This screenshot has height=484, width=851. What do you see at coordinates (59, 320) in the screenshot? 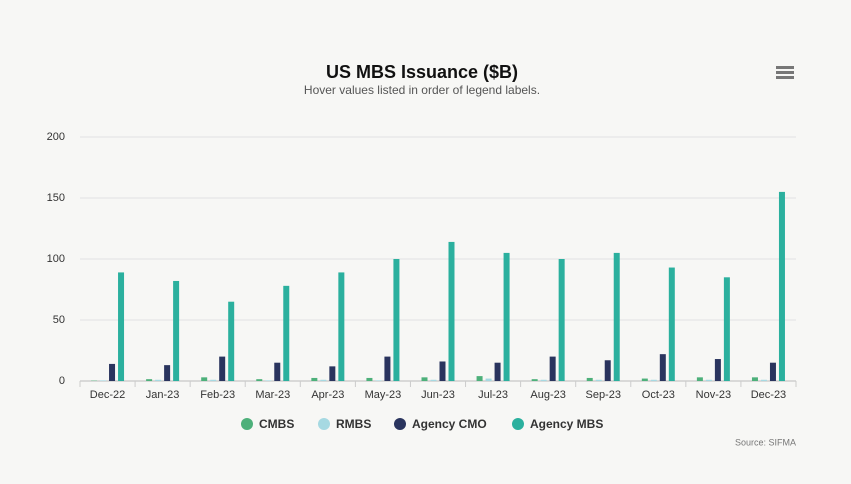
I see `y-tick-label: 50` at bounding box center [59, 320].